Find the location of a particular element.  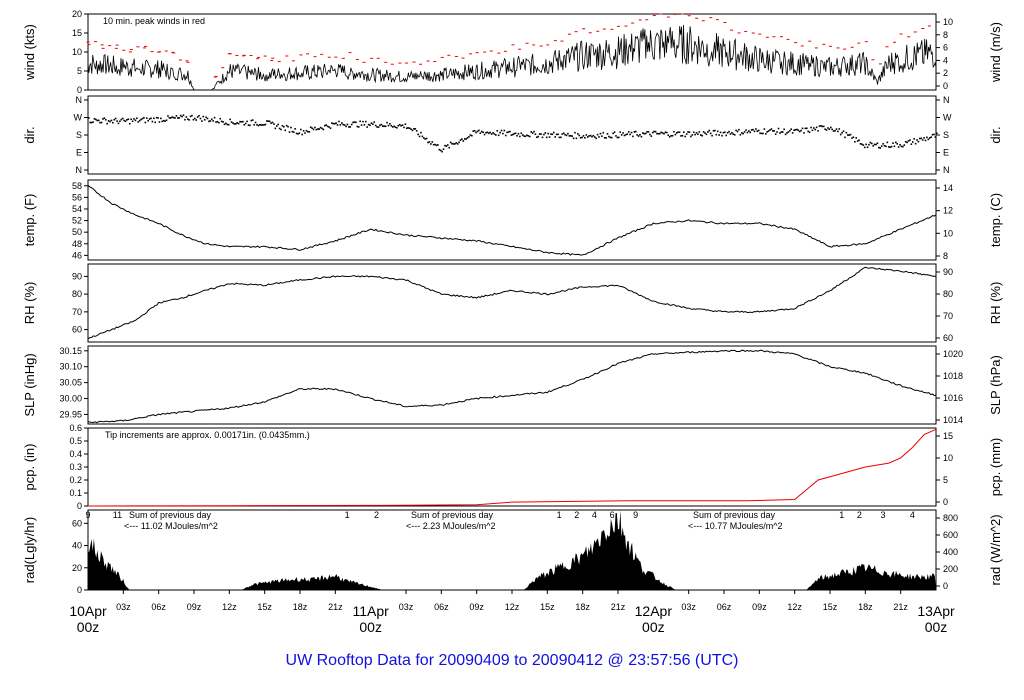

tick-label-left: 50 is located at coordinates (77, 232).